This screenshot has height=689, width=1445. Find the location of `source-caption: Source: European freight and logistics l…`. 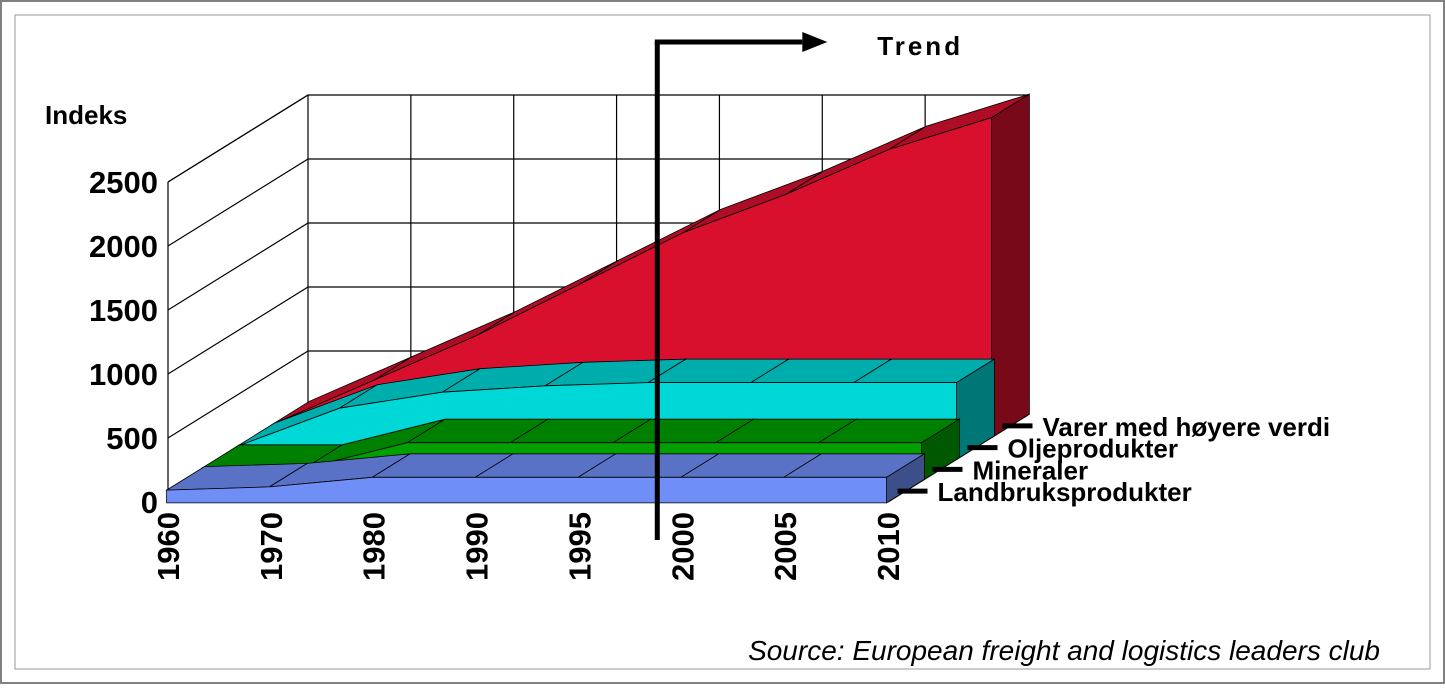

source-caption: Source: European freight and logistics l… is located at coordinates (1064, 650).